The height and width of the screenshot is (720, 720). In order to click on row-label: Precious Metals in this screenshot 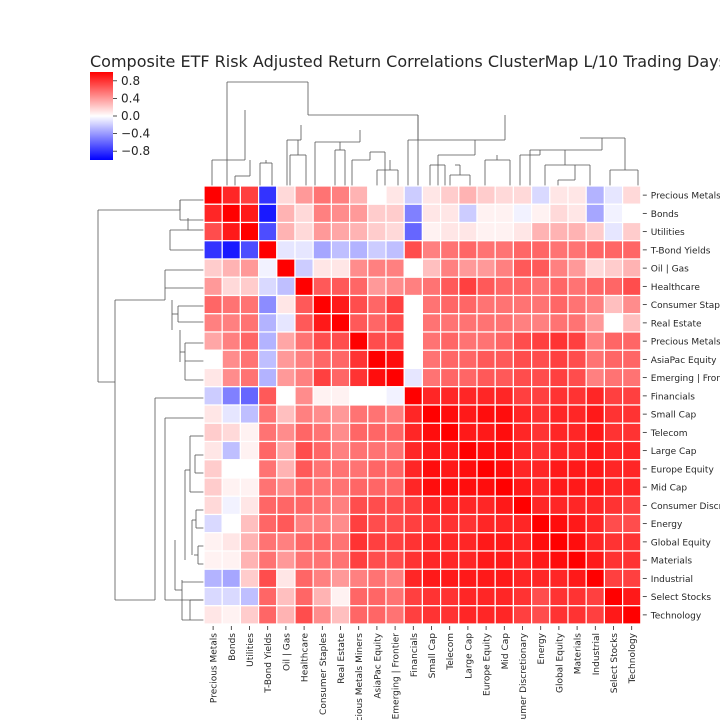, I will do `click(685, 343)`.